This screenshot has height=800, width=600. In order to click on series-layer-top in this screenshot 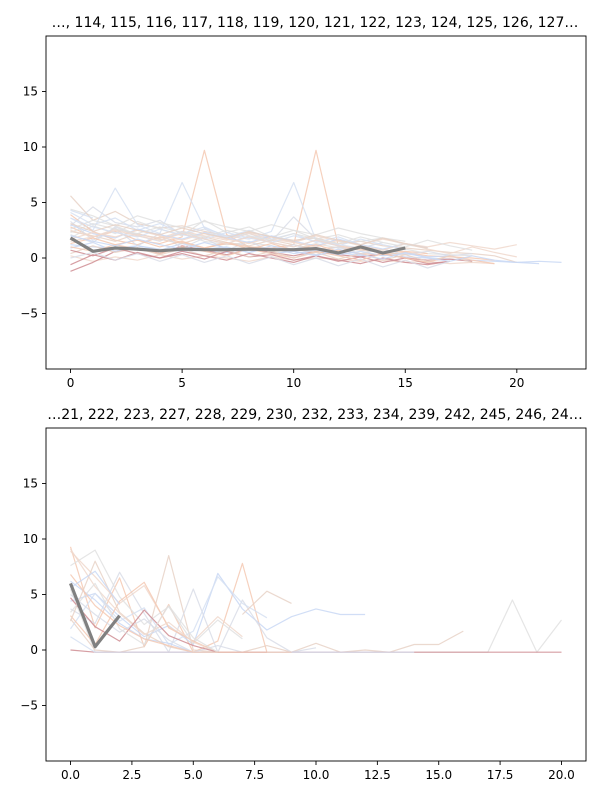, I will do `click(315, 210)`.